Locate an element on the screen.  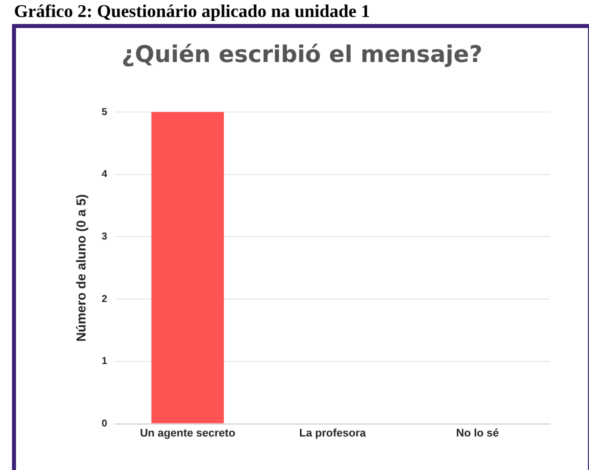
text: Gráfico 2: Questionário aplicado na unidade 1 is located at coordinates (192, 11).